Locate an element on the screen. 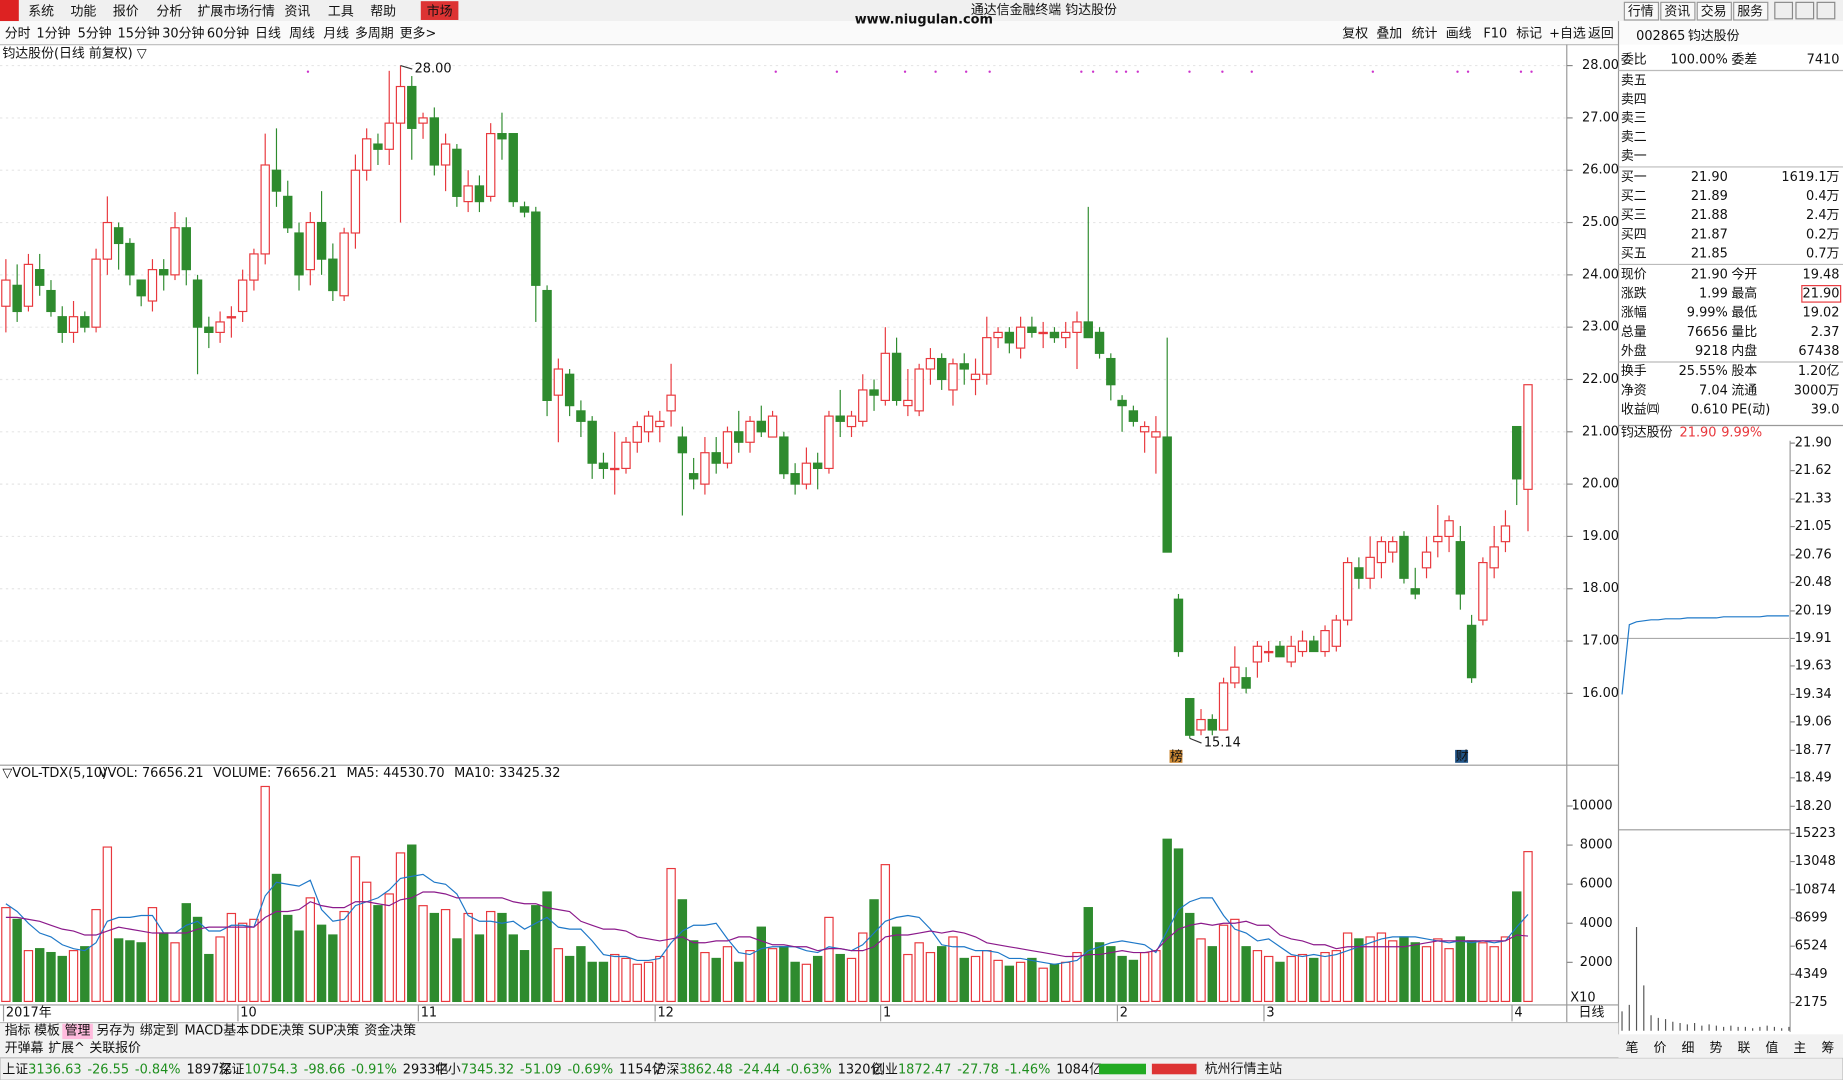 The width and height of the screenshot is (1843, 1080). toolbar-button: +自选 is located at coordinates (1567, 34).